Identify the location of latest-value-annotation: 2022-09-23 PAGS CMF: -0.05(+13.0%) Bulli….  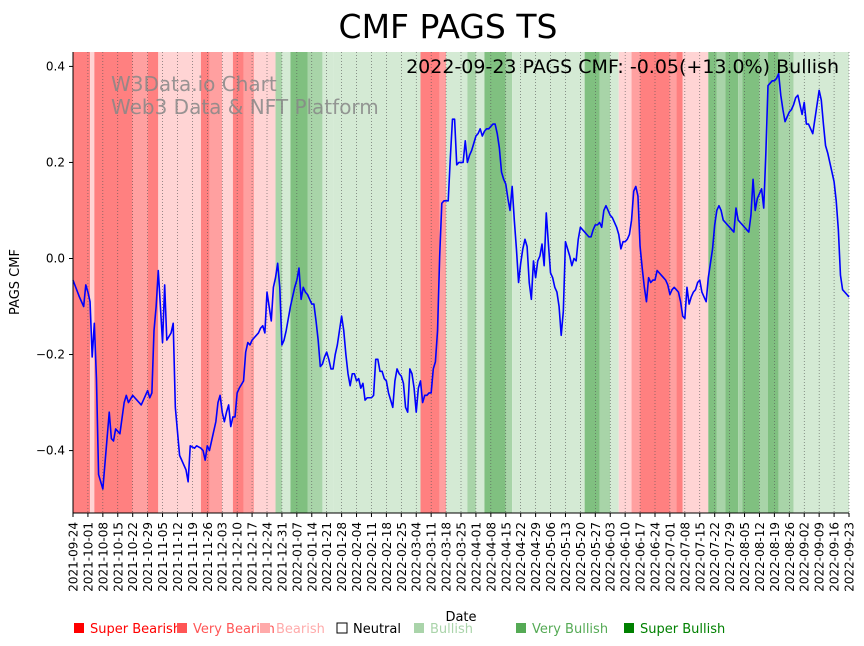
(622, 67).